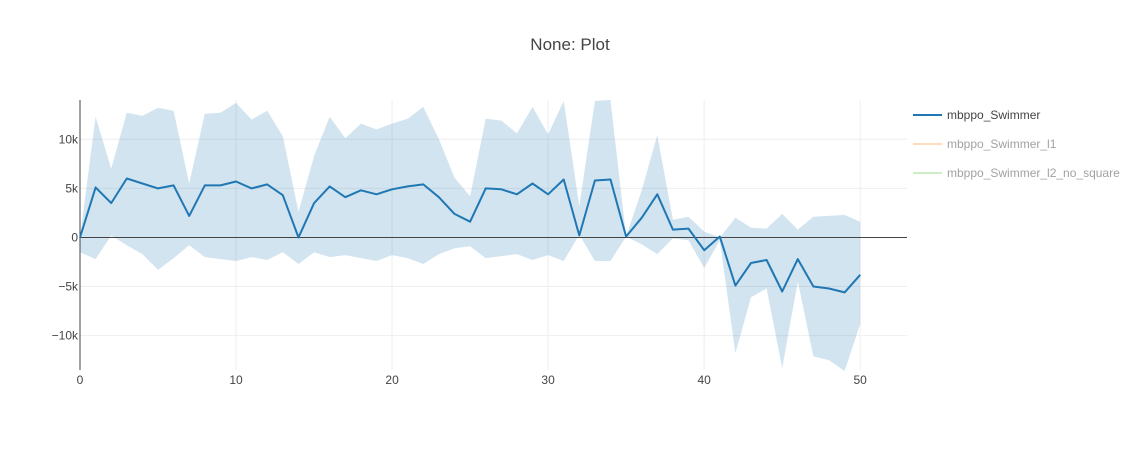  I want to click on chart-title: None: Plot, so click(570, 44).